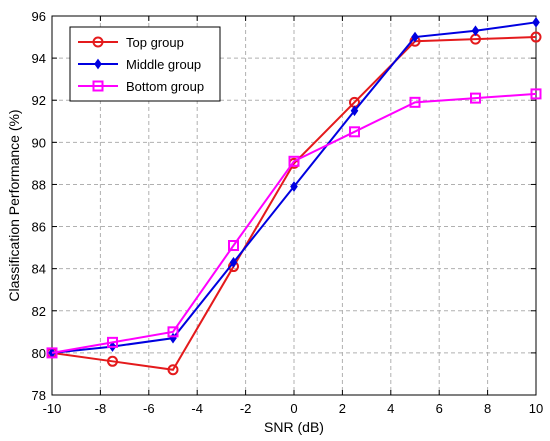 This screenshot has width=550, height=441. What do you see at coordinates (39, 184) in the screenshot?
I see `y-tick-label: 88` at bounding box center [39, 184].